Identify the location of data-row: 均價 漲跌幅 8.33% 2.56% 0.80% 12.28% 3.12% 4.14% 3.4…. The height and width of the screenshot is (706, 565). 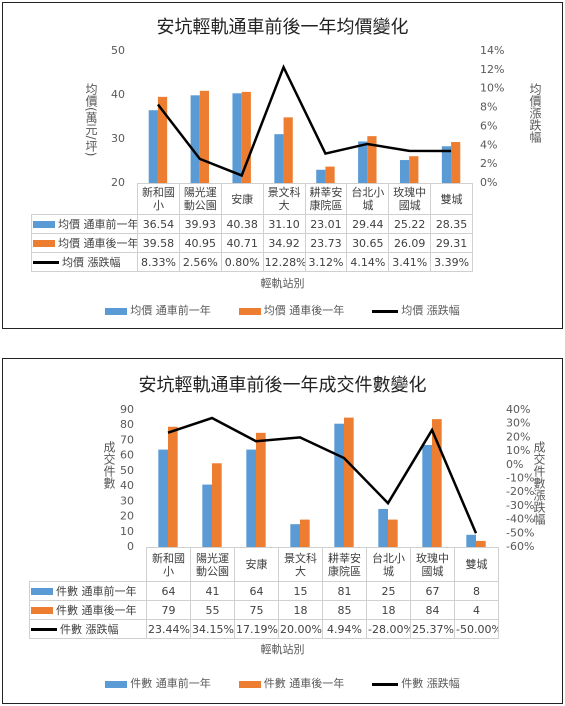
(252, 262).